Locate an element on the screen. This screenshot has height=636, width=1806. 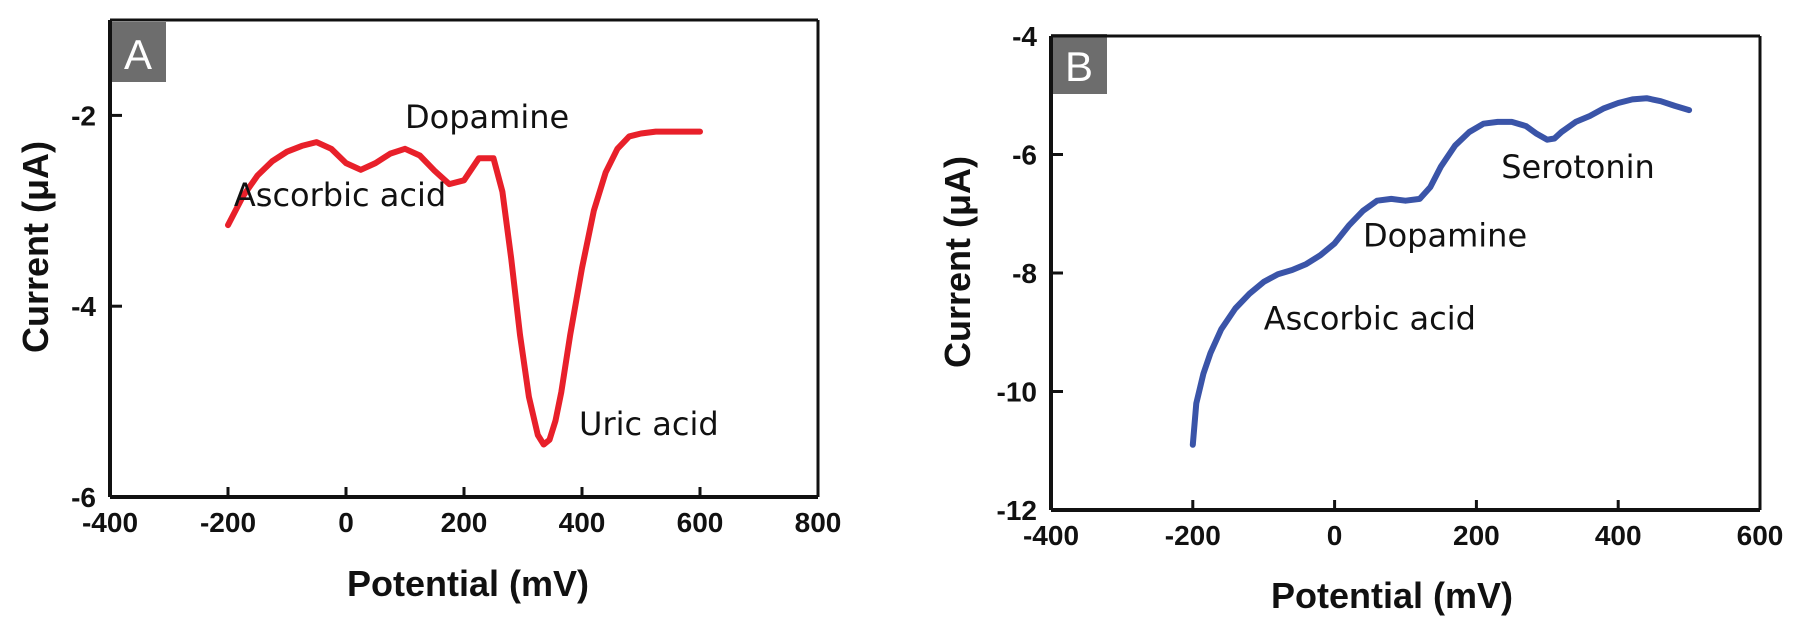
panel-b-y-tick-label: -10 is located at coordinates (1017, 392).